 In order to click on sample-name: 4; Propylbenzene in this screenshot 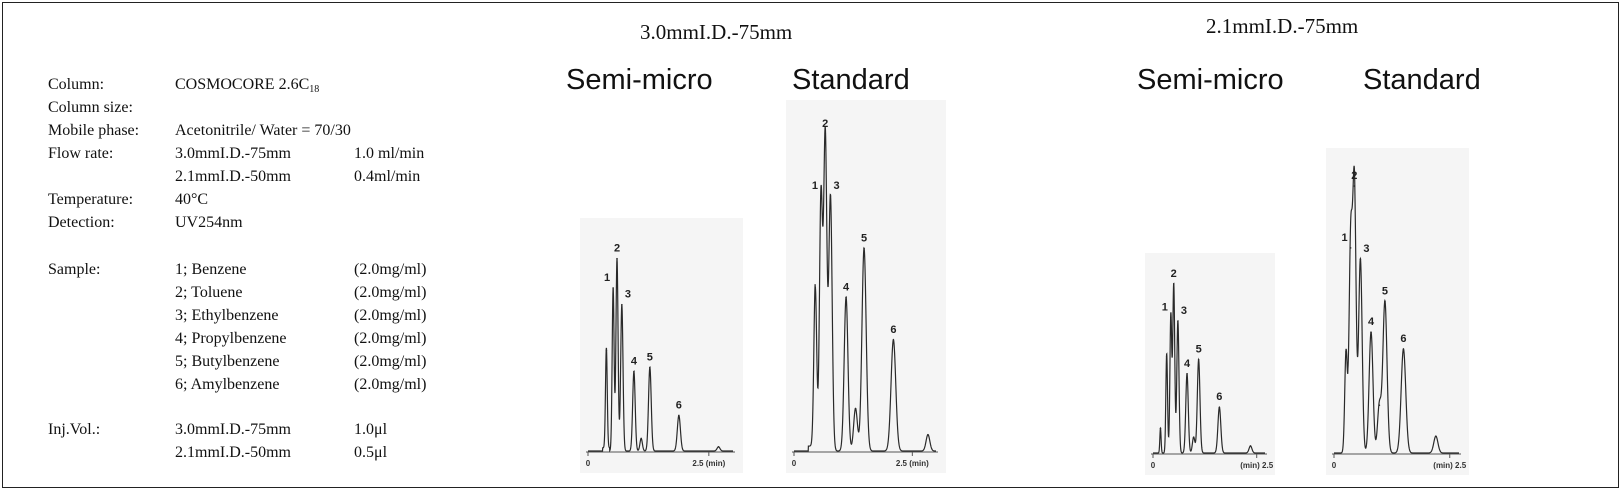, I will do `click(231, 338)`.